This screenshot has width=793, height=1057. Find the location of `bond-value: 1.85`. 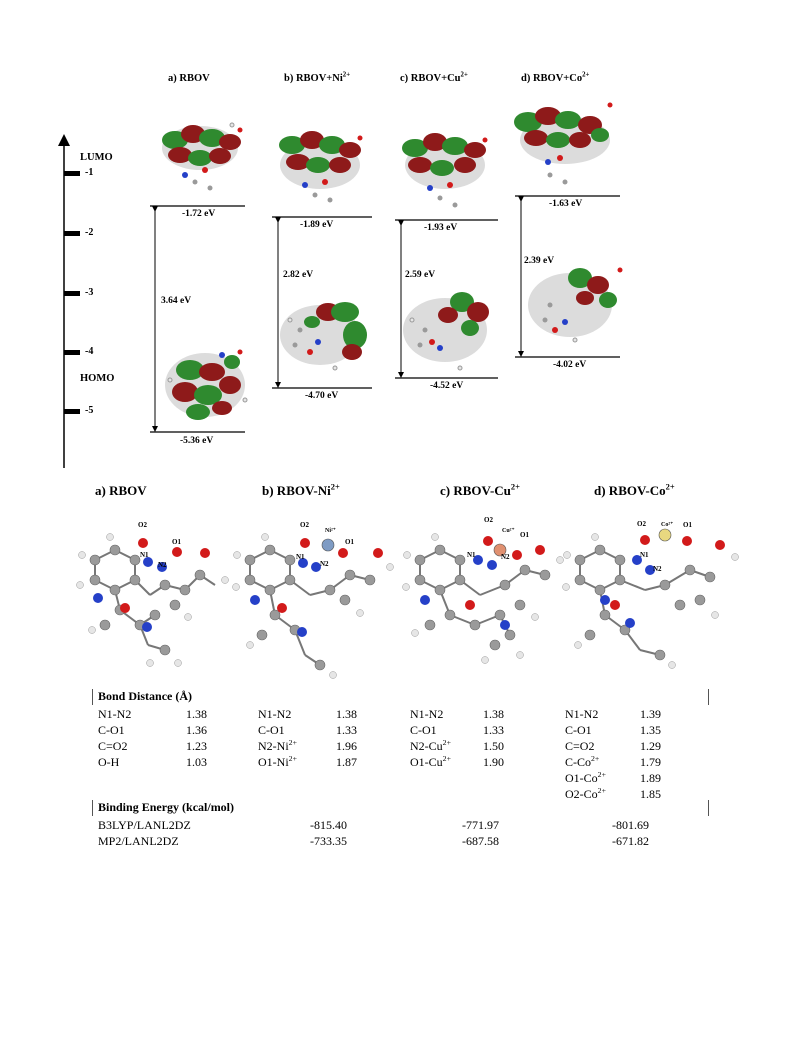

bond-value: 1.85 is located at coordinates (650, 794).